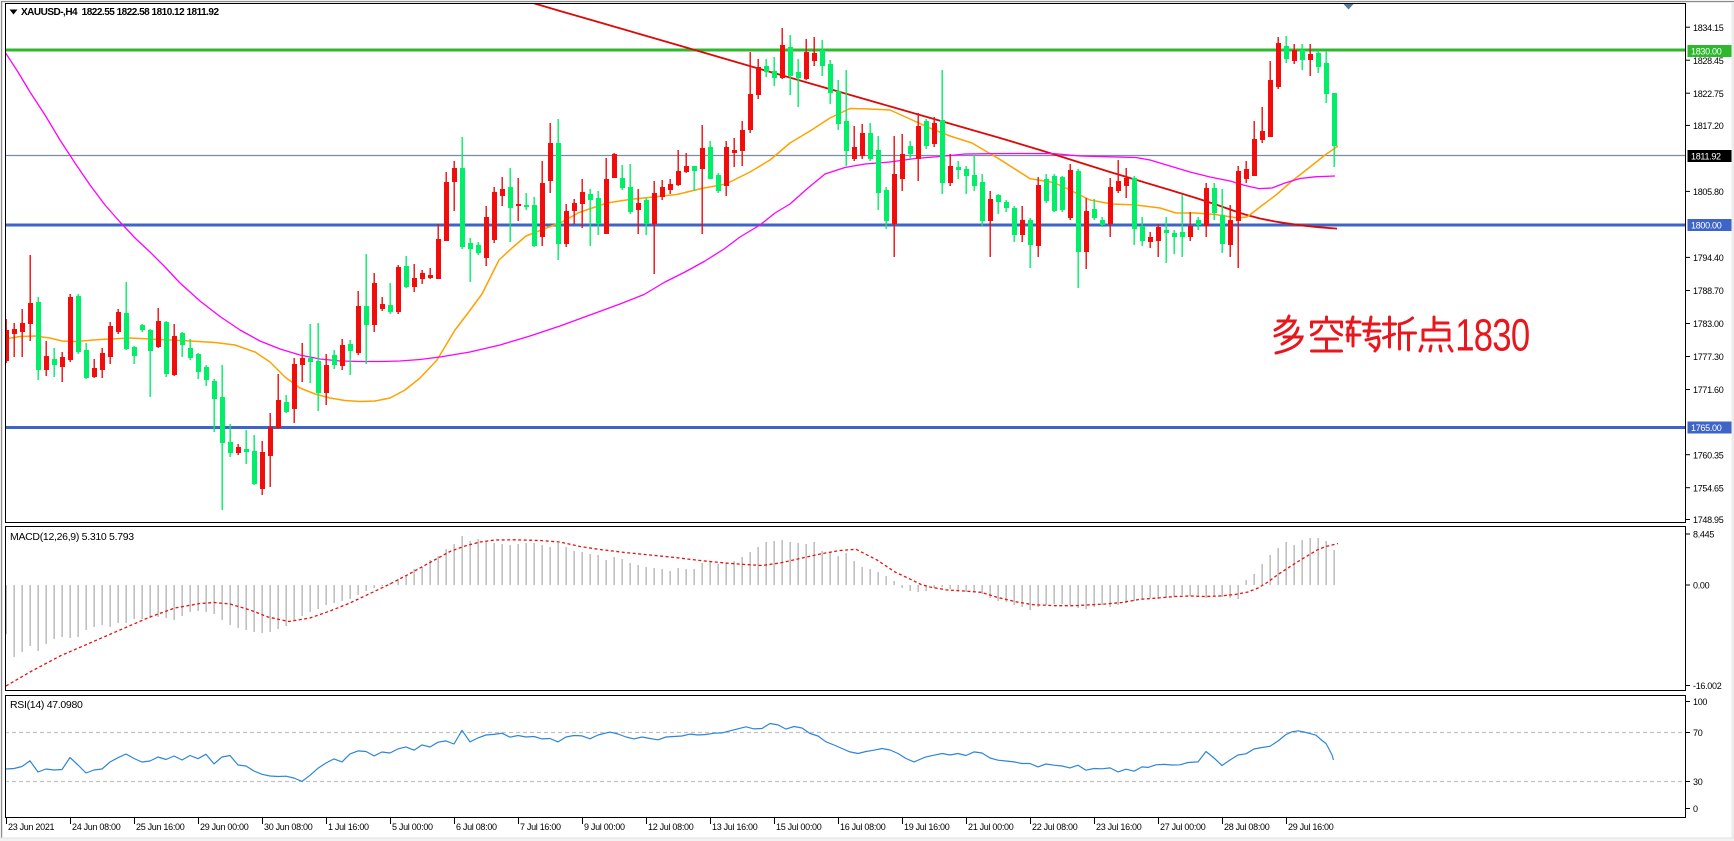 The image size is (1734, 841). I want to click on svg-text: 16 Jul 08:00, so click(863, 827).